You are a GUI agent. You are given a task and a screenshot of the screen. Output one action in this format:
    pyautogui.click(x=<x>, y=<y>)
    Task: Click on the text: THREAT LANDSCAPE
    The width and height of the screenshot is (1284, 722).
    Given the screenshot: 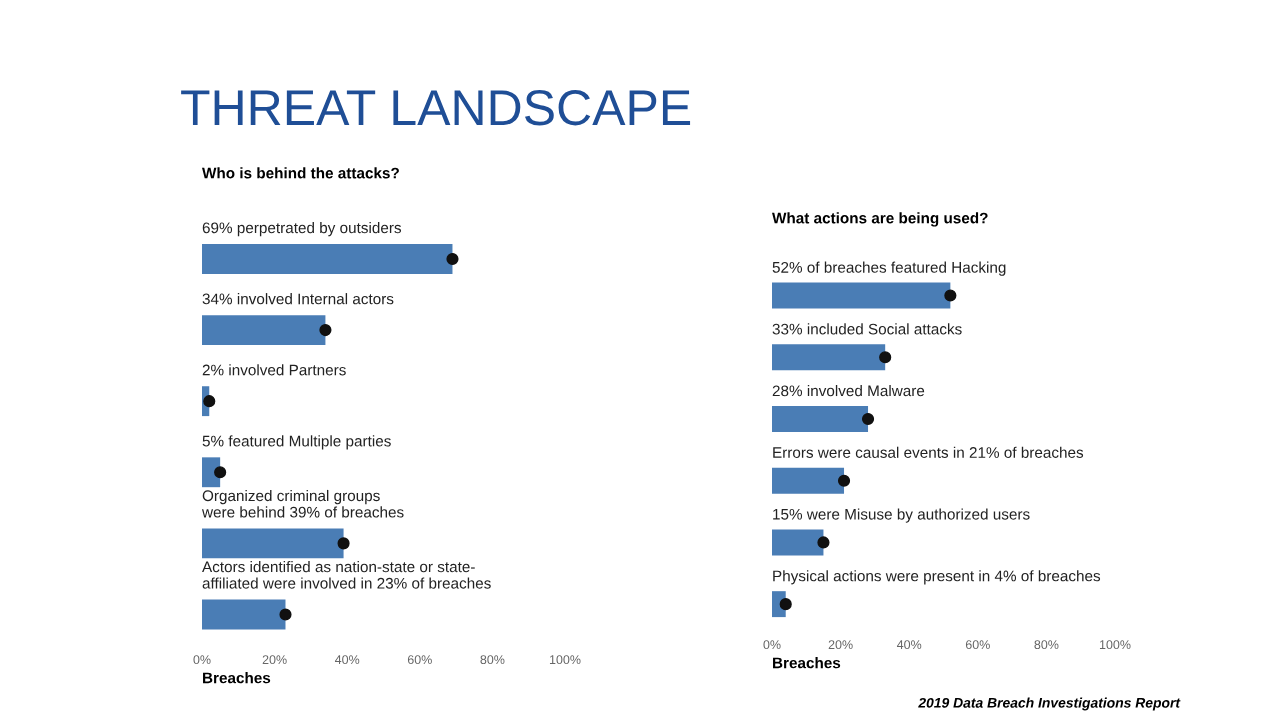 What is the action you would take?
    pyautogui.click(x=436, y=108)
    